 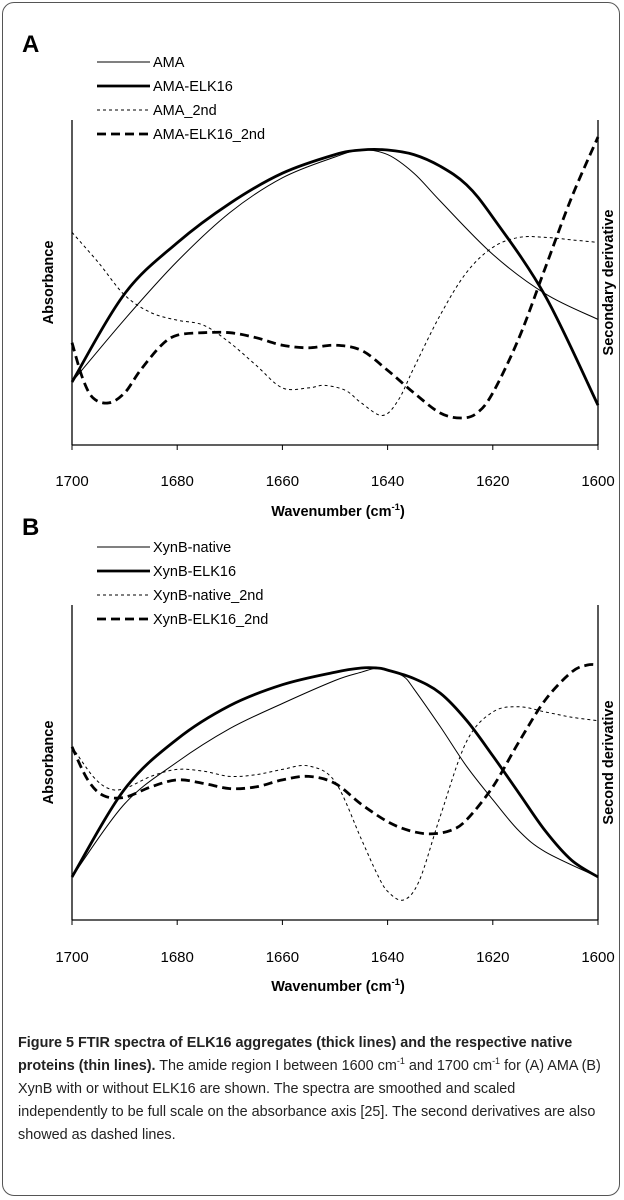 What do you see at coordinates (153, 1066) in the screenshot?
I see `caption-title-end: .` at bounding box center [153, 1066].